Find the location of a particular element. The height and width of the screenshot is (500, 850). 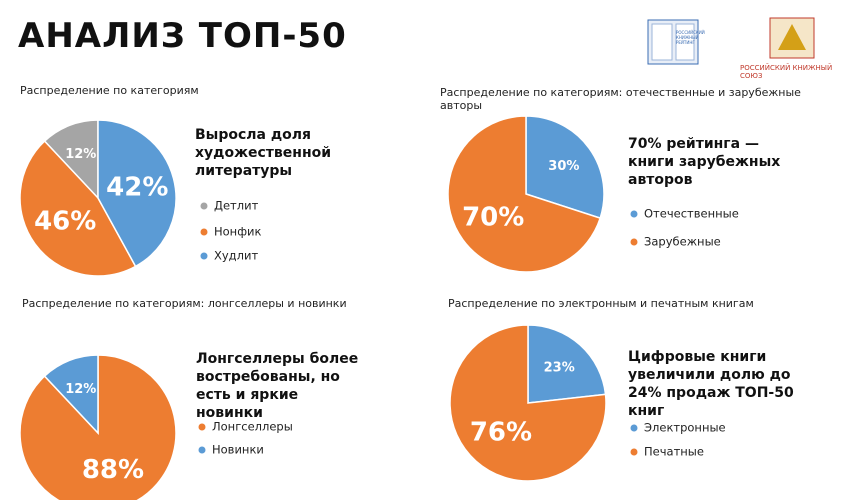

chart-title: Распределение по категориям is located at coordinates (109, 90).